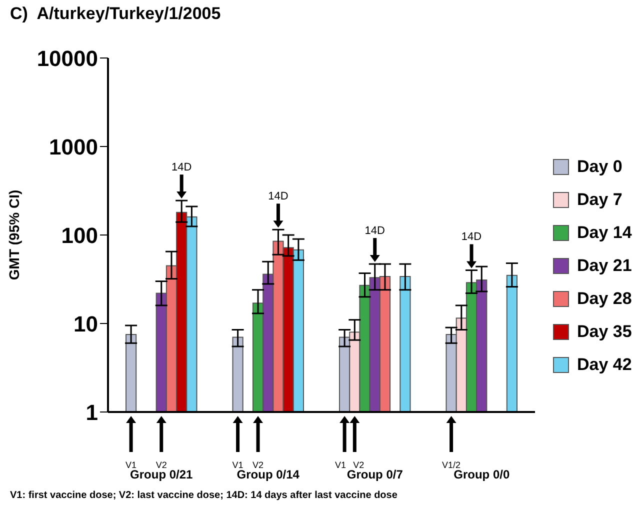  What do you see at coordinates (604, 232) in the screenshot?
I see `legend-label: Day 14` at bounding box center [604, 232].